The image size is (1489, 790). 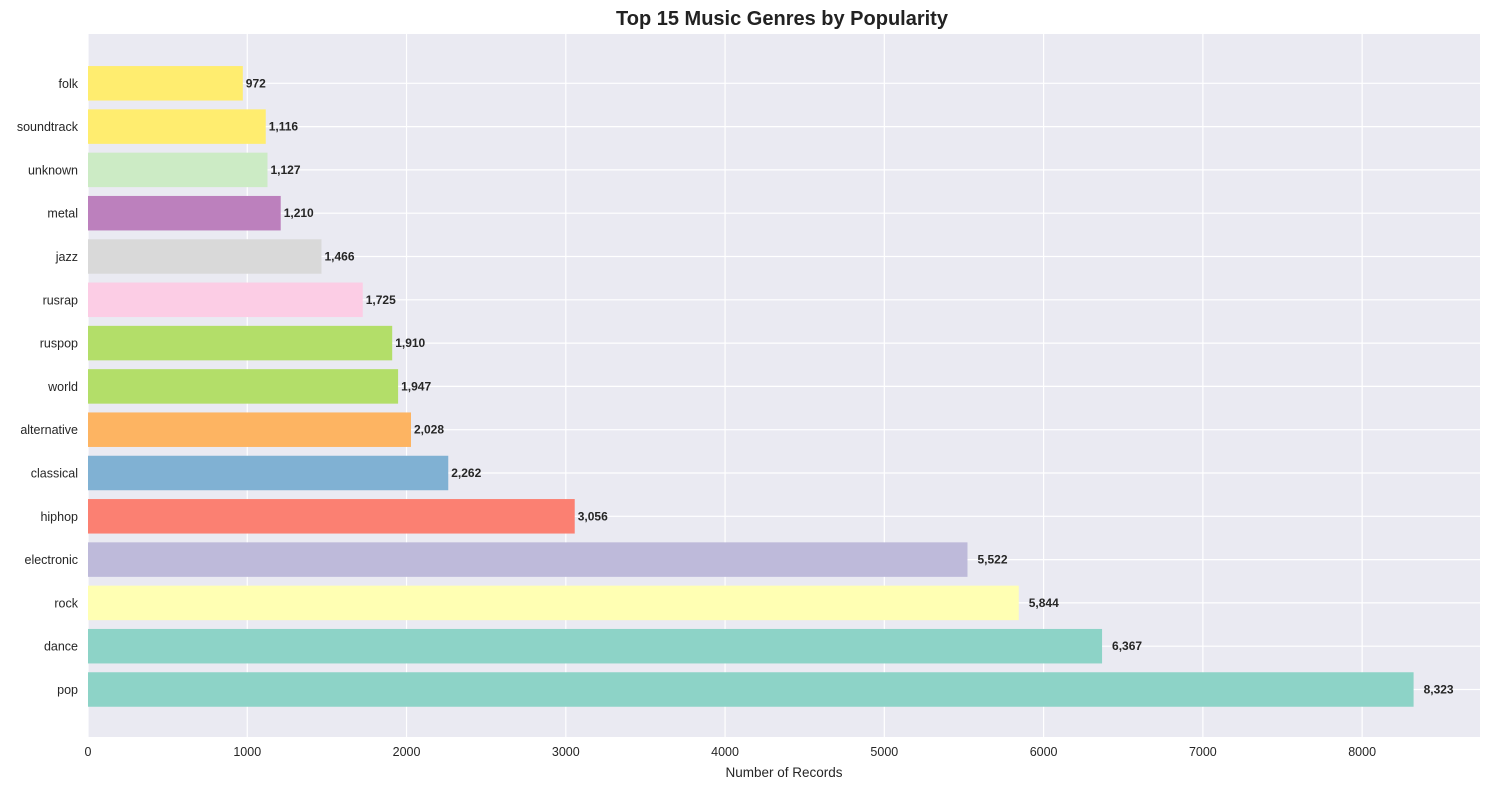 What do you see at coordinates (285, 170) in the screenshot?
I see `bar-value-label: 1,127` at bounding box center [285, 170].